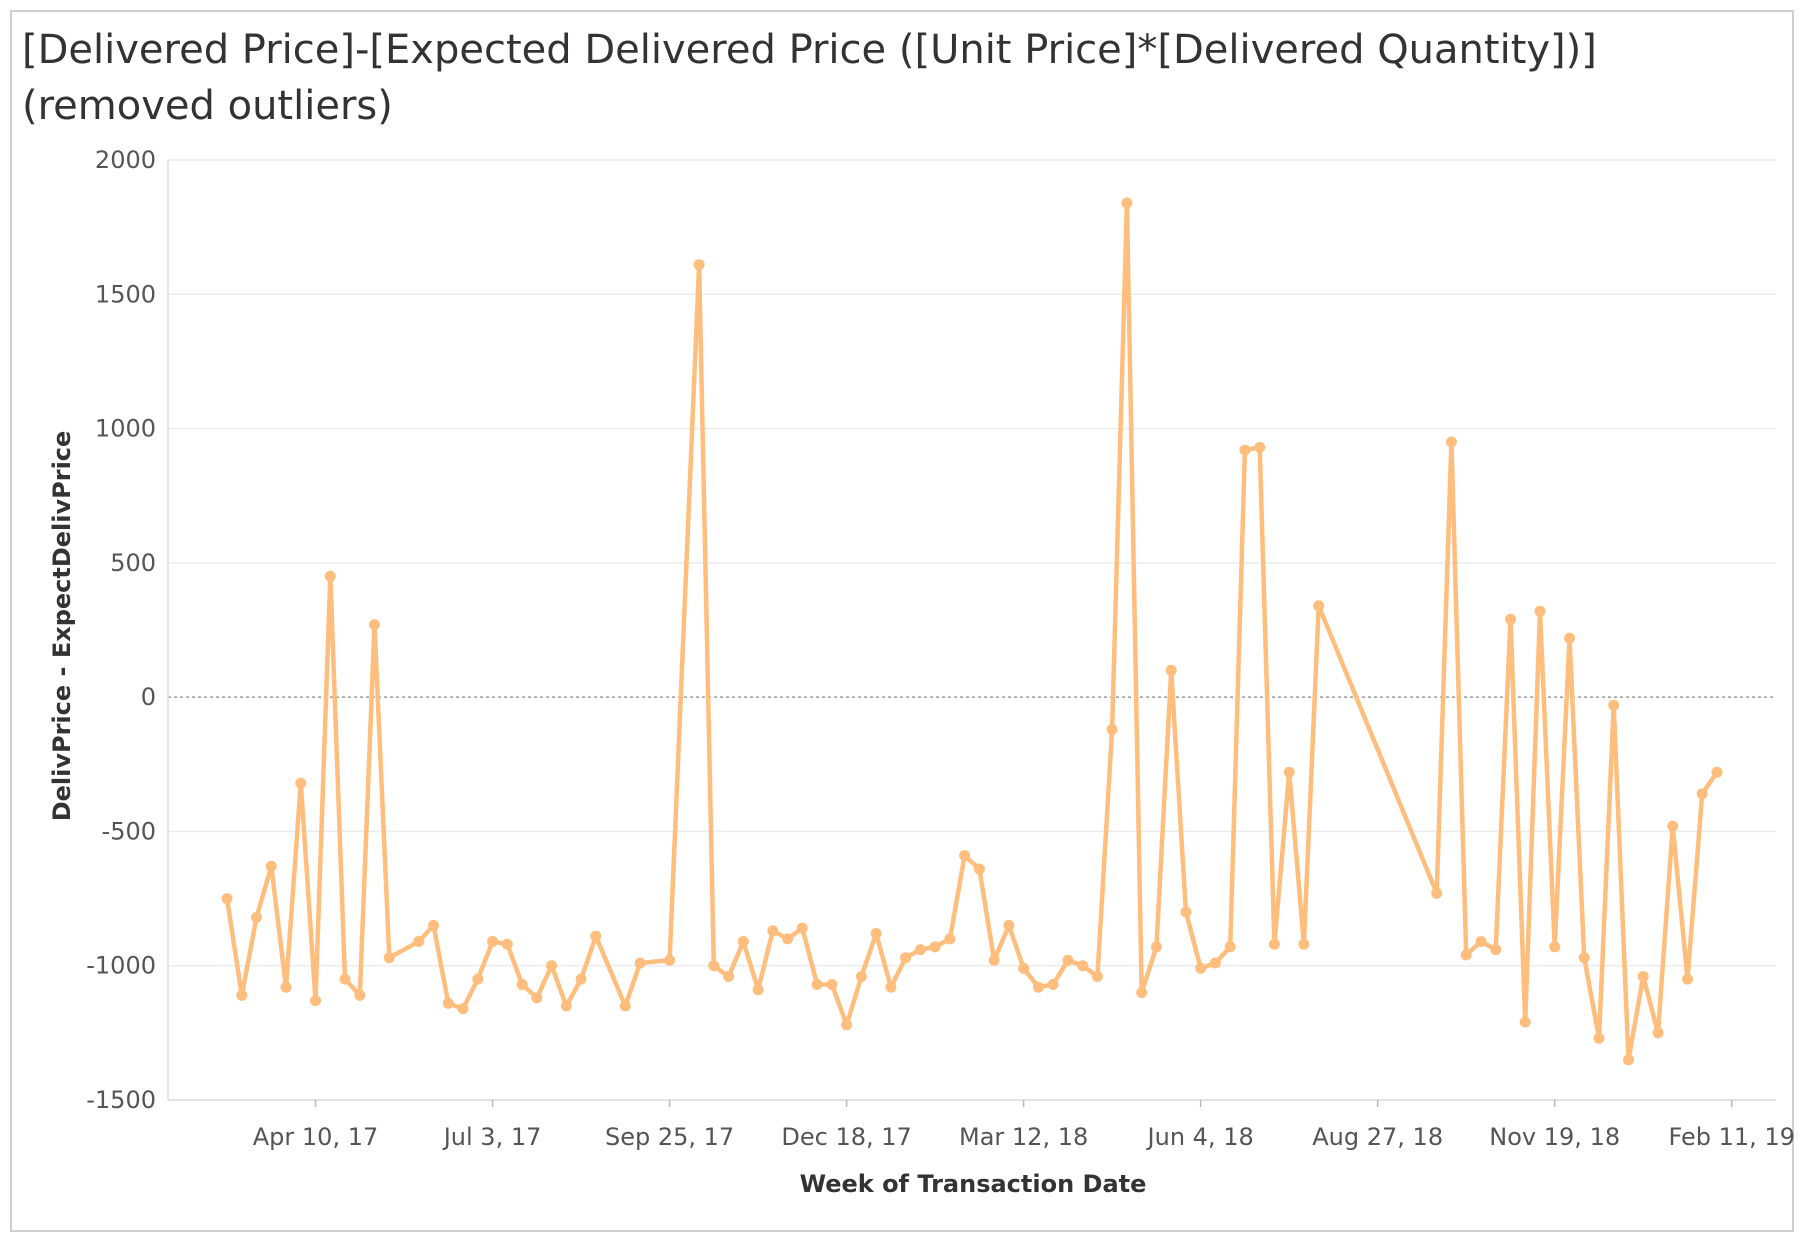  Describe the element at coordinates (148, 697) in the screenshot. I see `y-tick-label: 0` at that location.